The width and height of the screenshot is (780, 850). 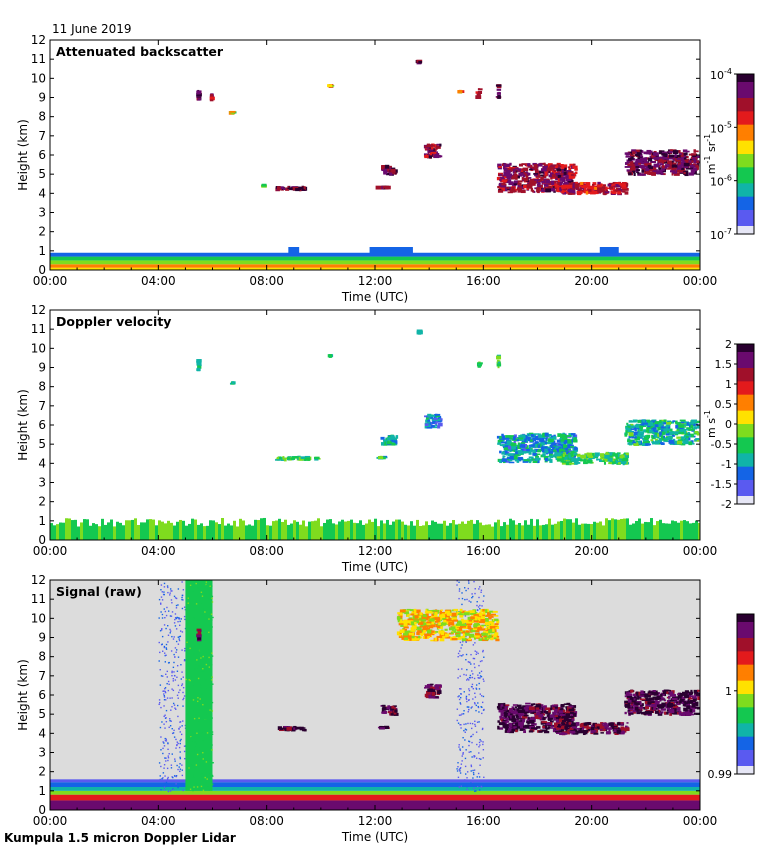 I want to click on y-tick-label: 3, so click(x=42, y=483).